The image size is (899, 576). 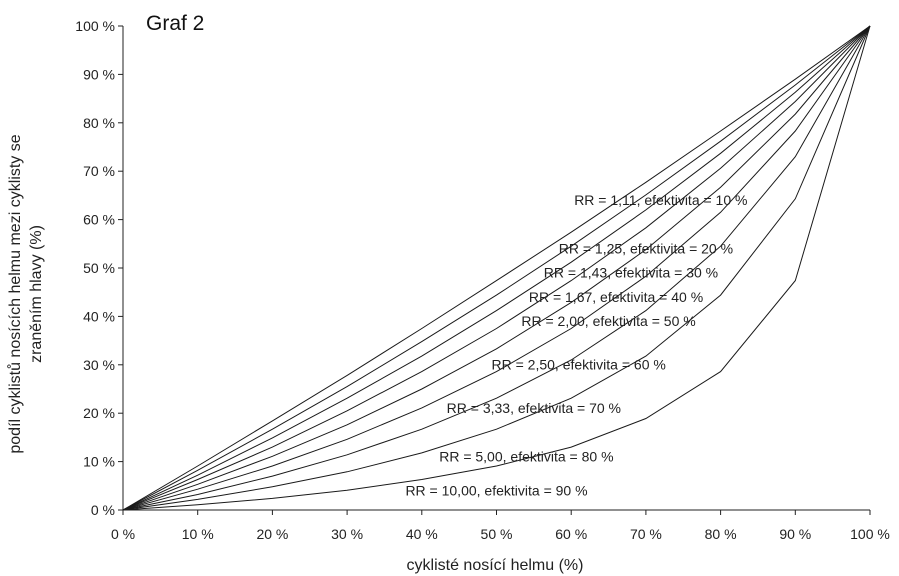 I want to click on y-tick-label: 20 %, so click(x=99, y=413).